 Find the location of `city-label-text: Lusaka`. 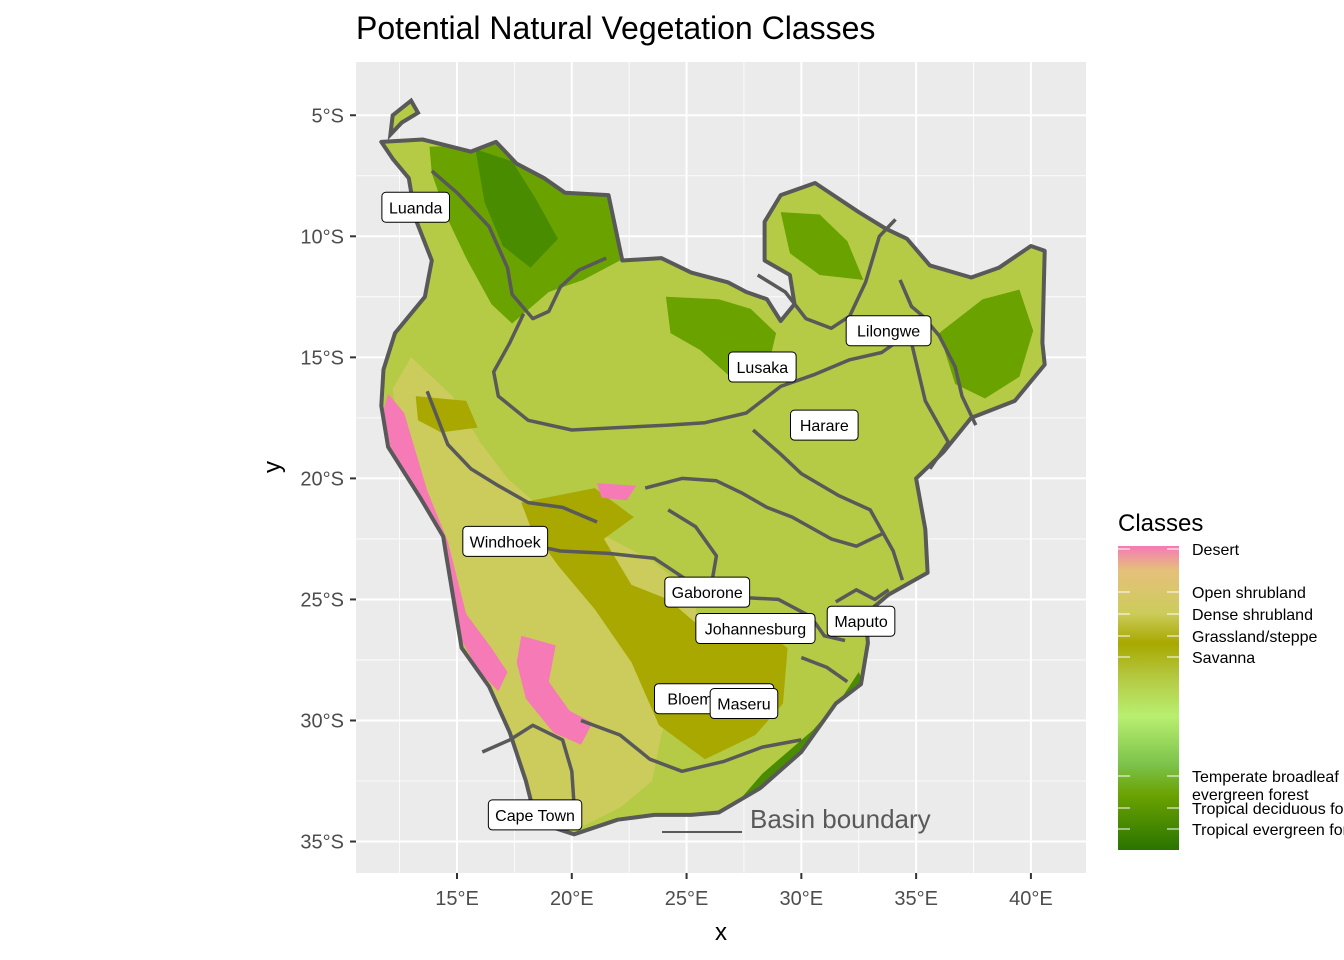

city-label-text: Lusaka is located at coordinates (763, 368).